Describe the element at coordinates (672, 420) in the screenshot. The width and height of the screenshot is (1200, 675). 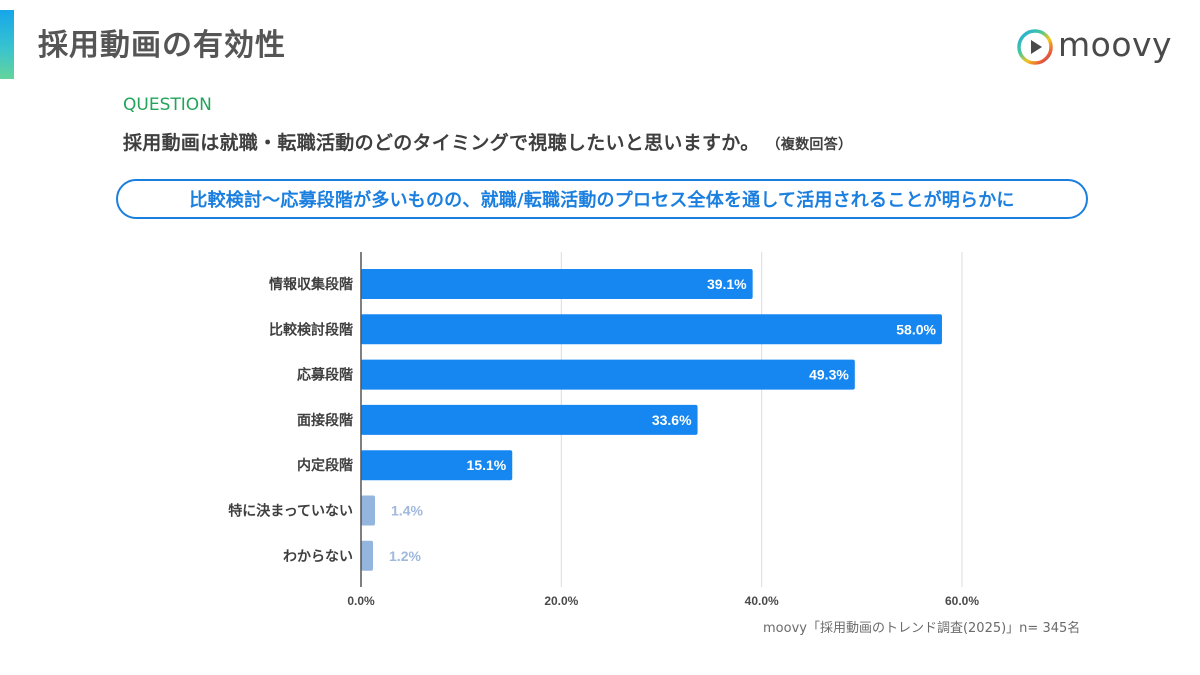
I see `data-label: 33.6%` at that location.